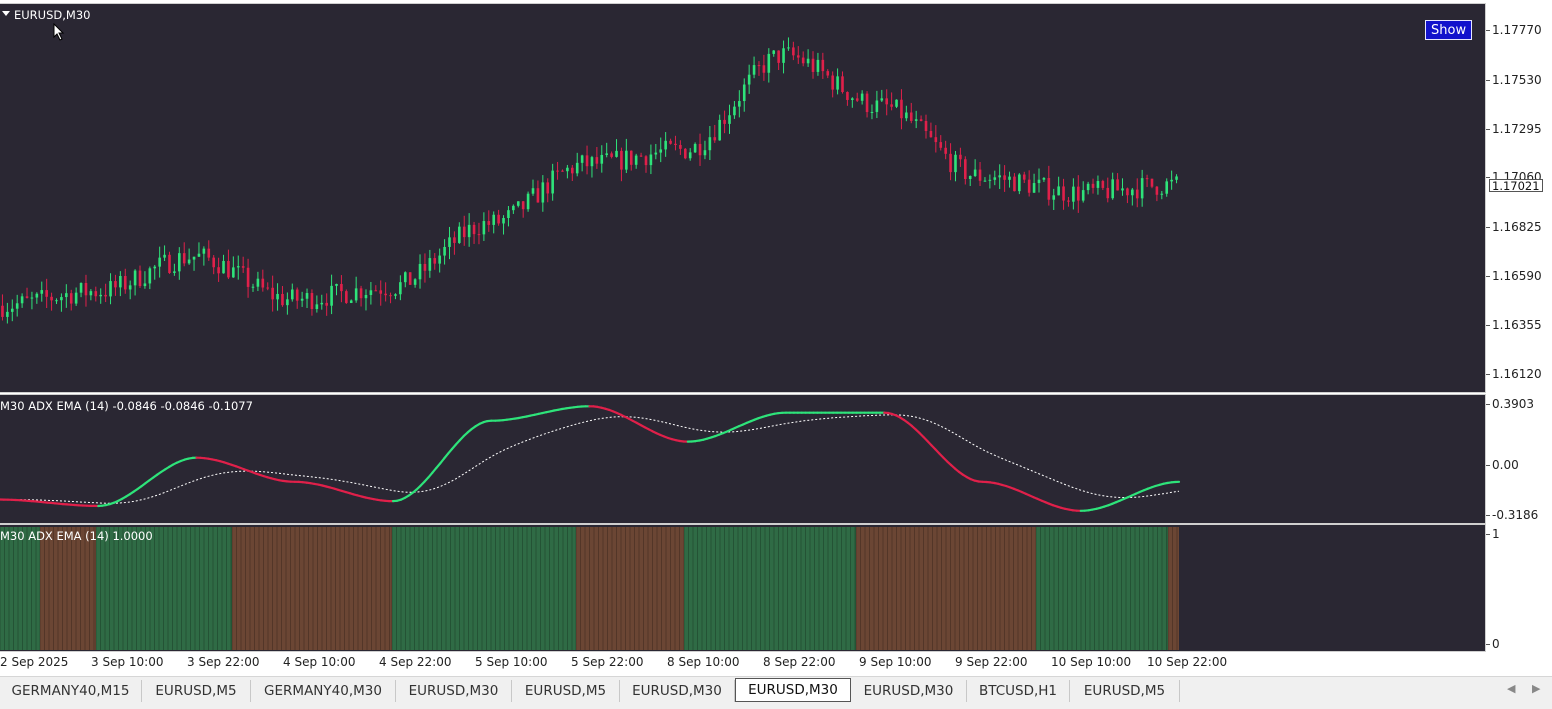  Describe the element at coordinates (223, 662) in the screenshot. I see `time-tick: 3 Sep 22:00` at that location.